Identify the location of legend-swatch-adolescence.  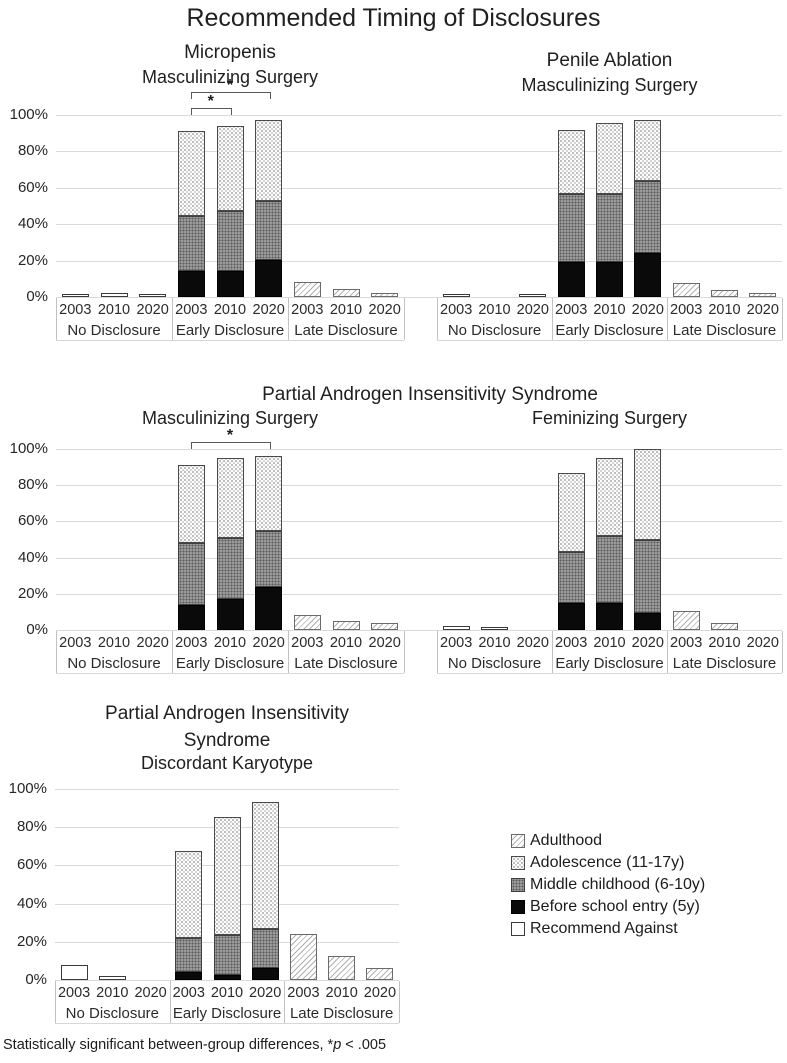
(518, 863).